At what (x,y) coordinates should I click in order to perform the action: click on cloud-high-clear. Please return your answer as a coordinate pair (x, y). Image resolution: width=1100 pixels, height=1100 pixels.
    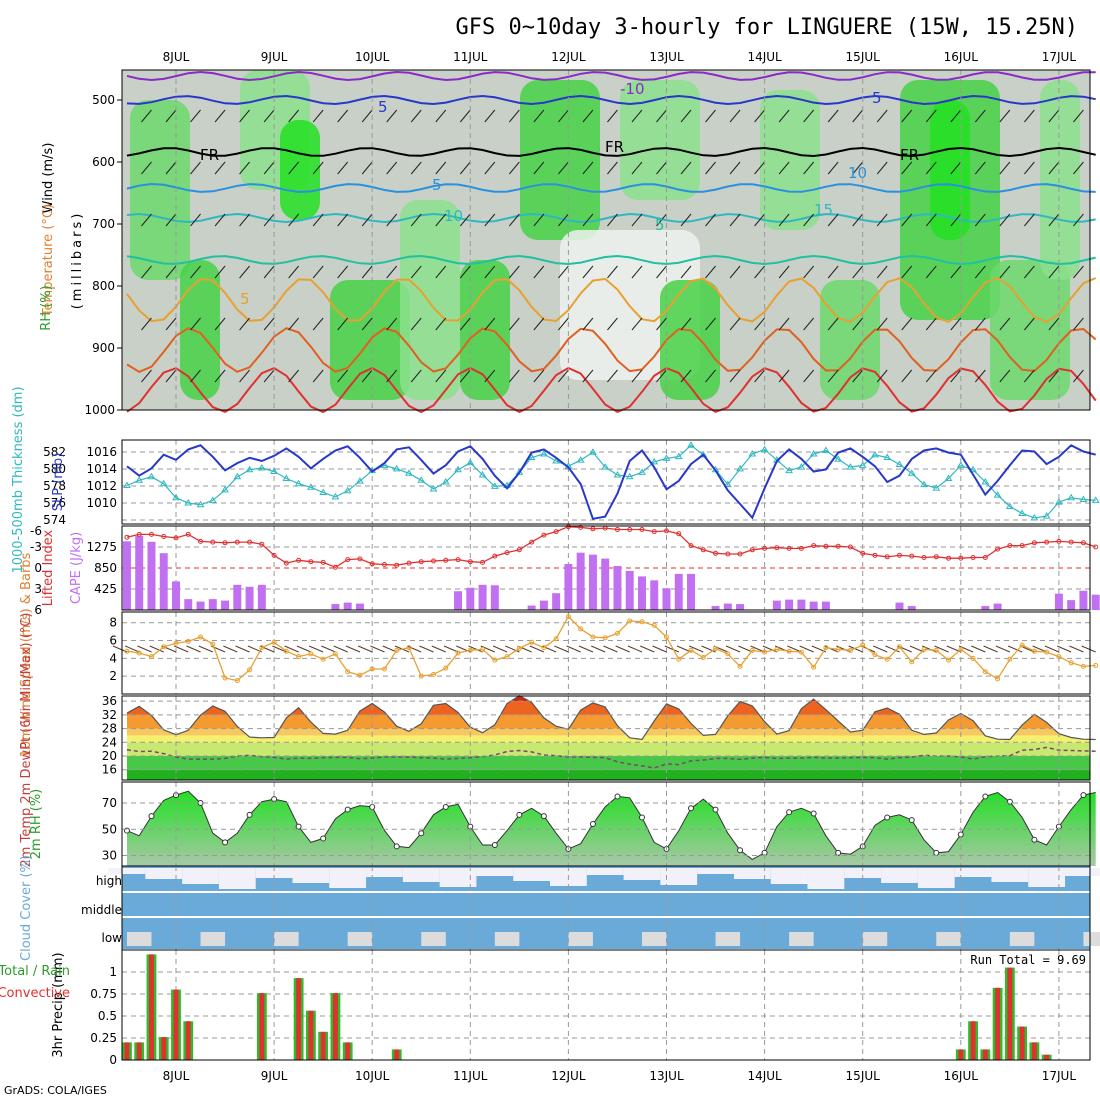
    Looking at the image, I should click on (164, 873).